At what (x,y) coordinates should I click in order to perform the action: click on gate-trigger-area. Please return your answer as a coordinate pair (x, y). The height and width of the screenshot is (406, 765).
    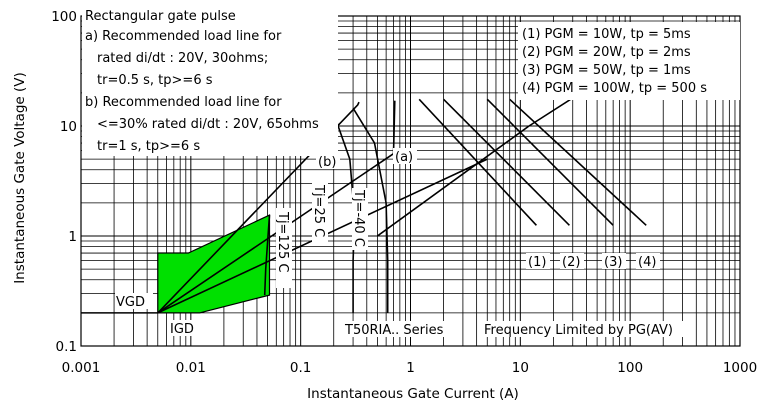
    Looking at the image, I should click on (214, 264).